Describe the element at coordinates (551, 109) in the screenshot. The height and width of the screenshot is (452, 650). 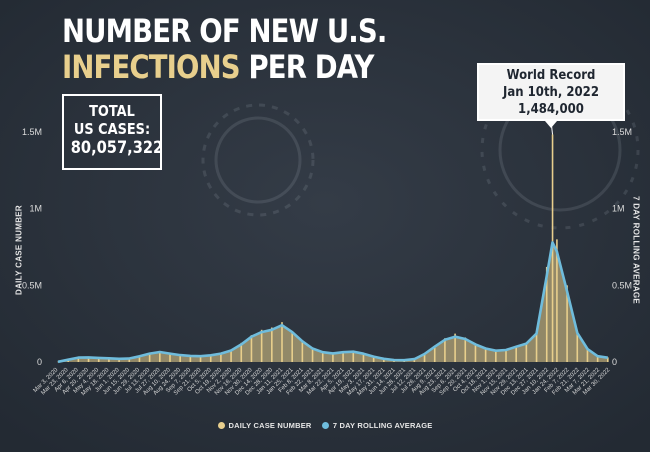
I see `record-value: 1,484,000` at that location.